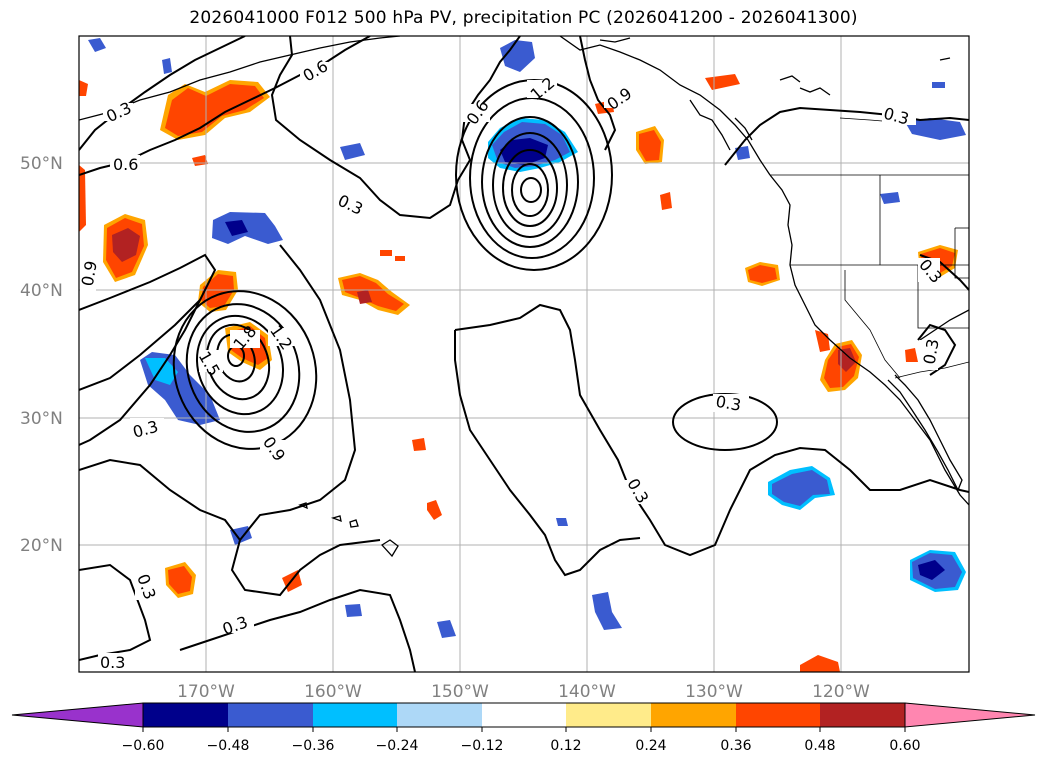 The width and height of the screenshot is (1047, 765). What do you see at coordinates (714, 692) in the screenshot?
I see `lon-label: 130°W` at bounding box center [714, 692].